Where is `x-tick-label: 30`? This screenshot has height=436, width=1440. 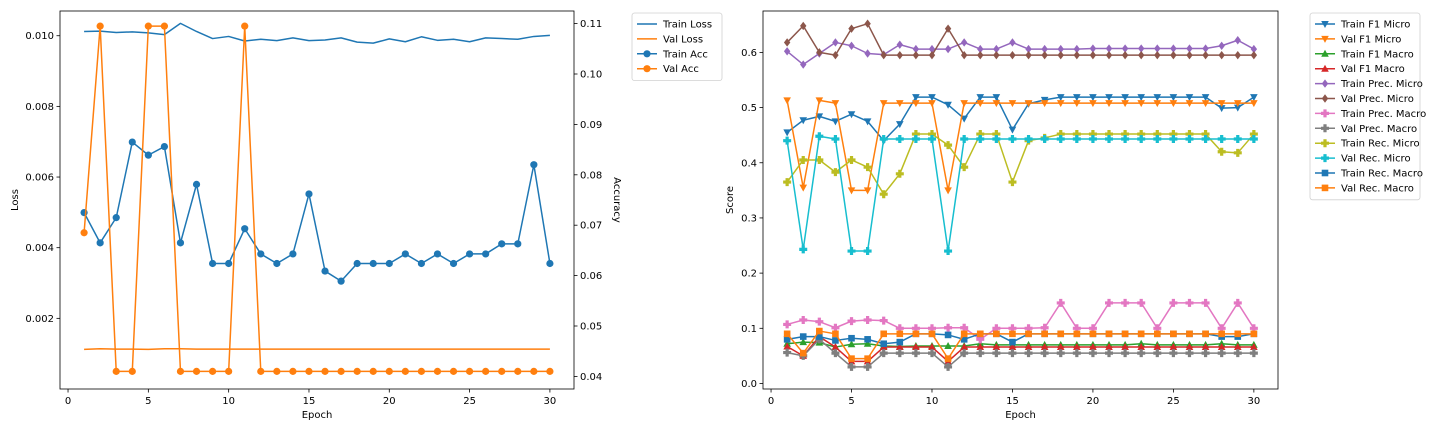
x-tick-label: 30 is located at coordinates (1253, 401).